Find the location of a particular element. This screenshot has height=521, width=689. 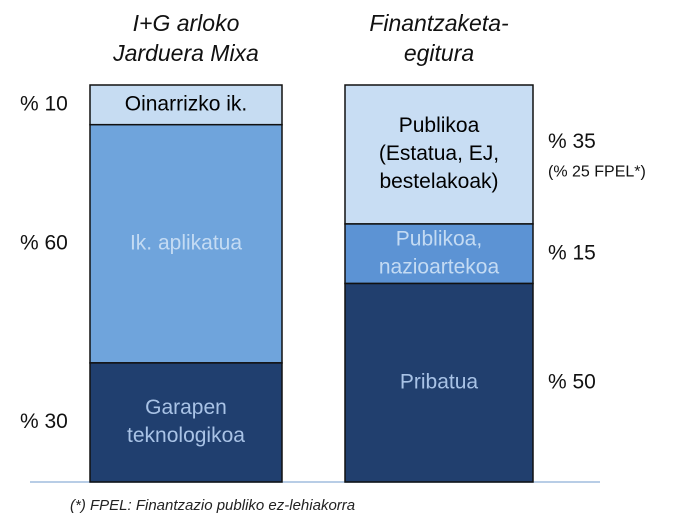

value-label: % 60 is located at coordinates (44, 242).